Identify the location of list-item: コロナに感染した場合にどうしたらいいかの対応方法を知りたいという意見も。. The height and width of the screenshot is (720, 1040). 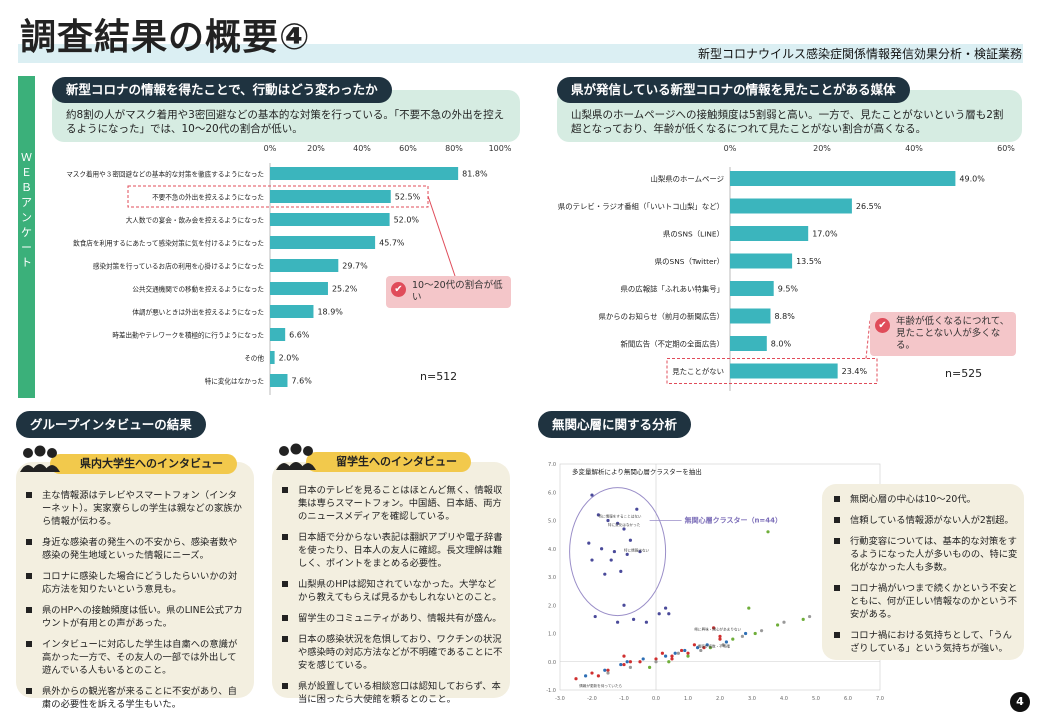
(133, 583).